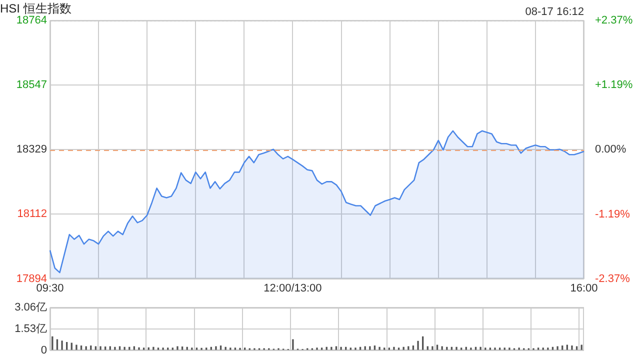  What do you see at coordinates (30, 329) in the screenshot?
I see `y-tick-label: 1.53亿` at bounding box center [30, 329].